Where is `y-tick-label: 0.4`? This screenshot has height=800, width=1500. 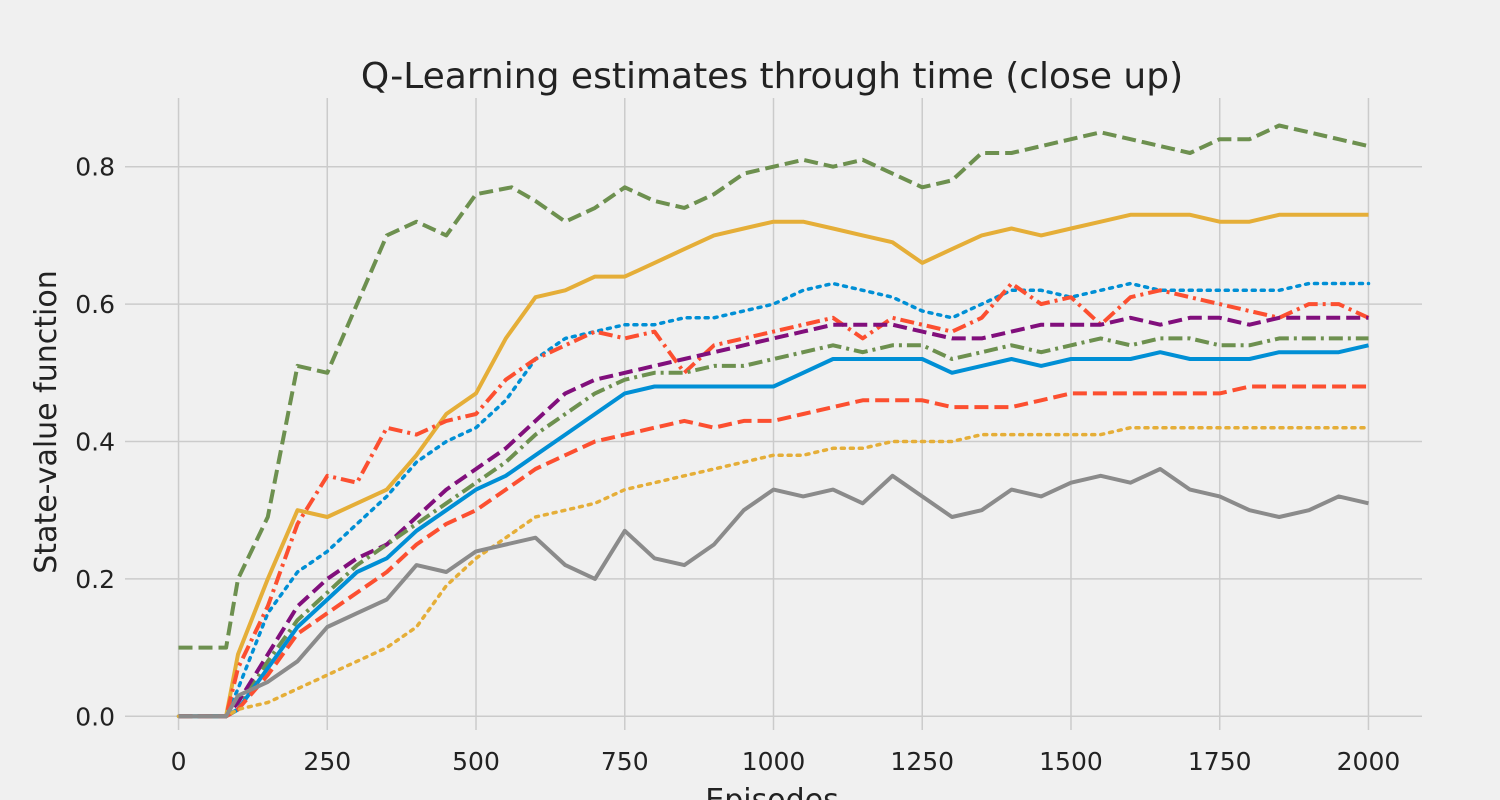 y-tick-label: 0.4 is located at coordinates (95, 441).